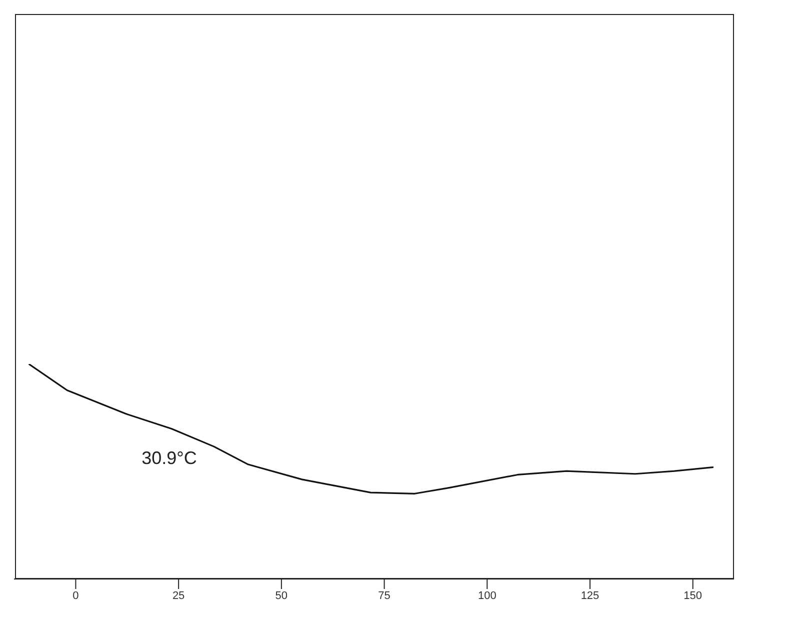 The image size is (792, 641). What do you see at coordinates (384, 596) in the screenshot?
I see `x-tick-label: 75` at bounding box center [384, 596].